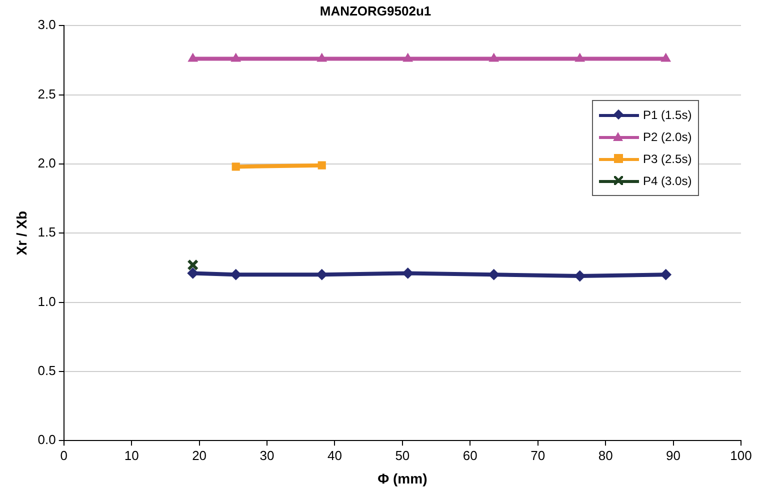  What do you see at coordinates (47, 232) in the screenshot?
I see `y-tick-label: 1.5` at bounding box center [47, 232].